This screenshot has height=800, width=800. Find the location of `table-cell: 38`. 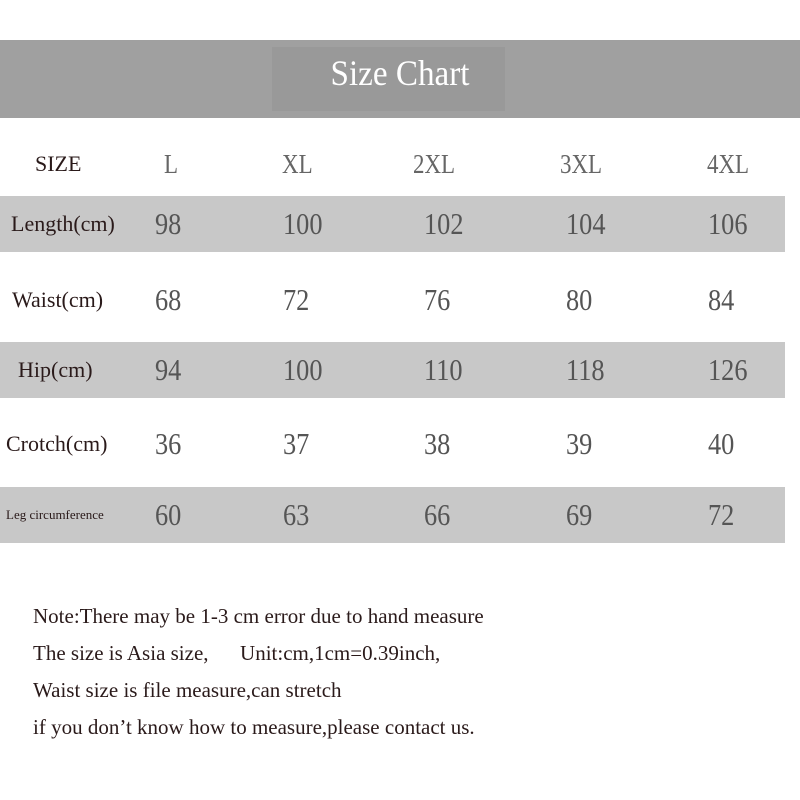

table-cell: 38 is located at coordinates (437, 443).